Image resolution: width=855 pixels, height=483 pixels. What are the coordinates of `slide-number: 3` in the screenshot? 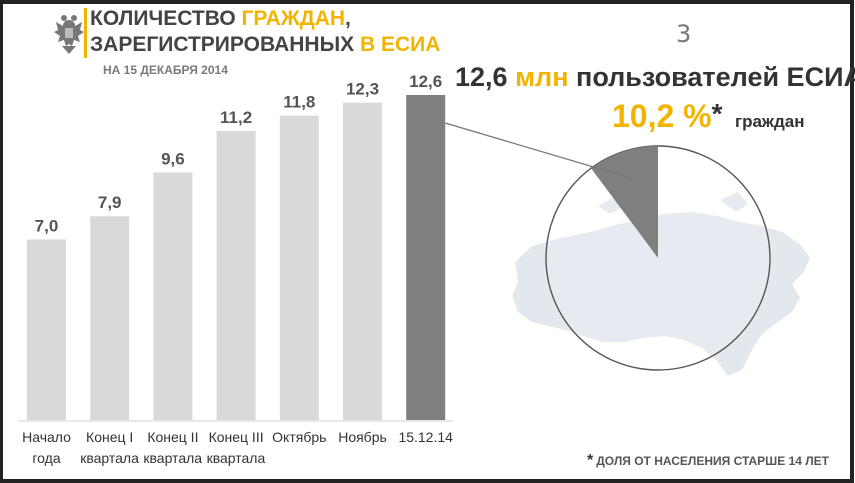 It's located at (684, 34).